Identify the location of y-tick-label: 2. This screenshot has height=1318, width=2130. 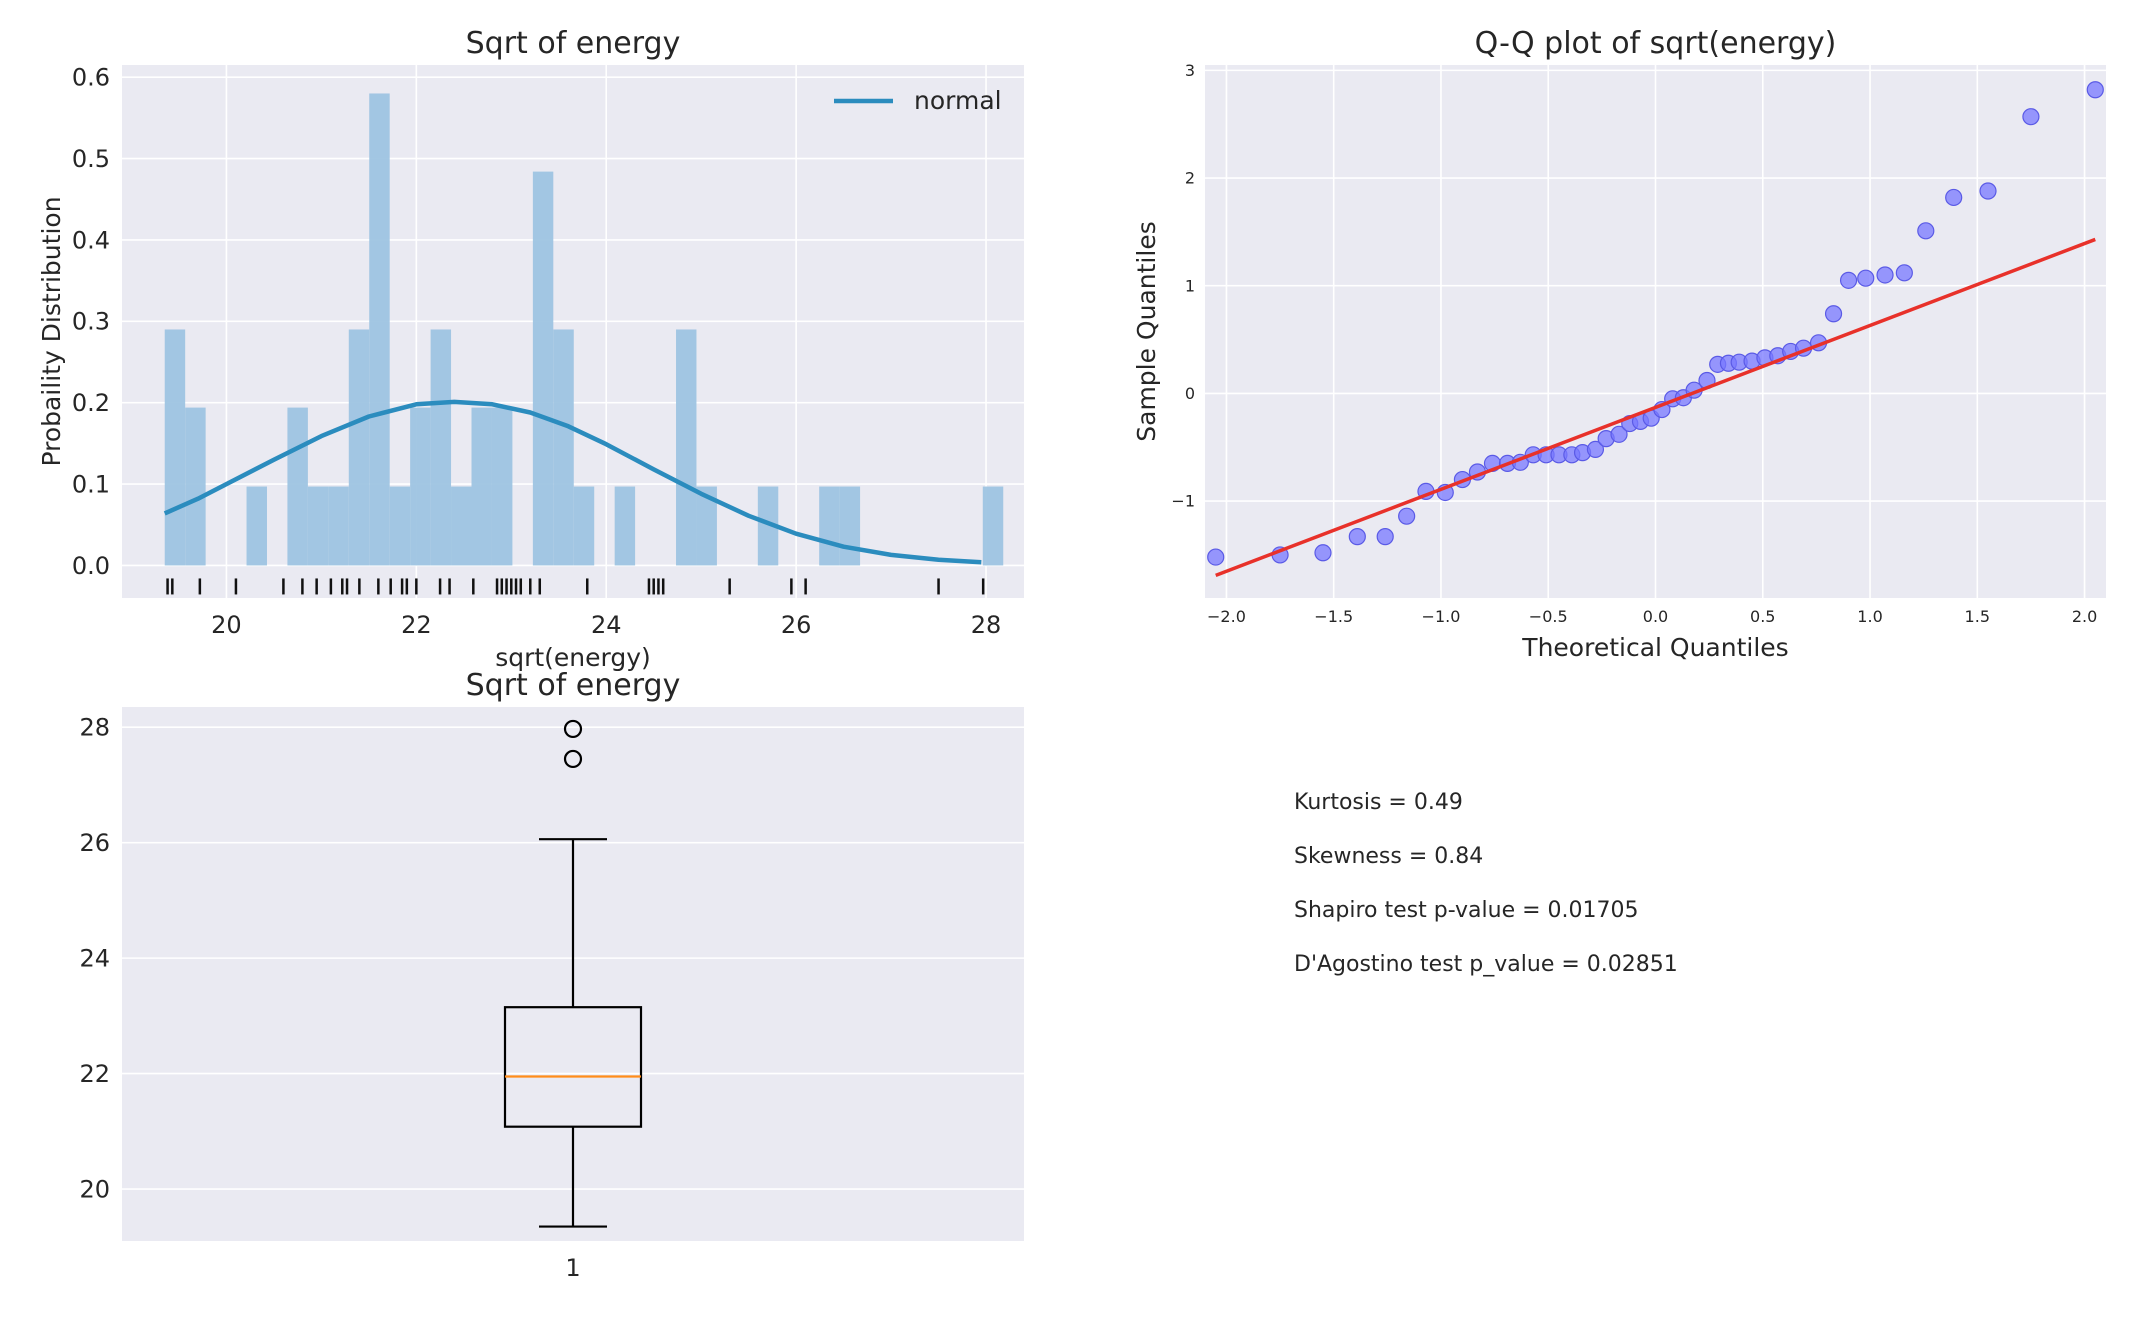
(1190, 178).